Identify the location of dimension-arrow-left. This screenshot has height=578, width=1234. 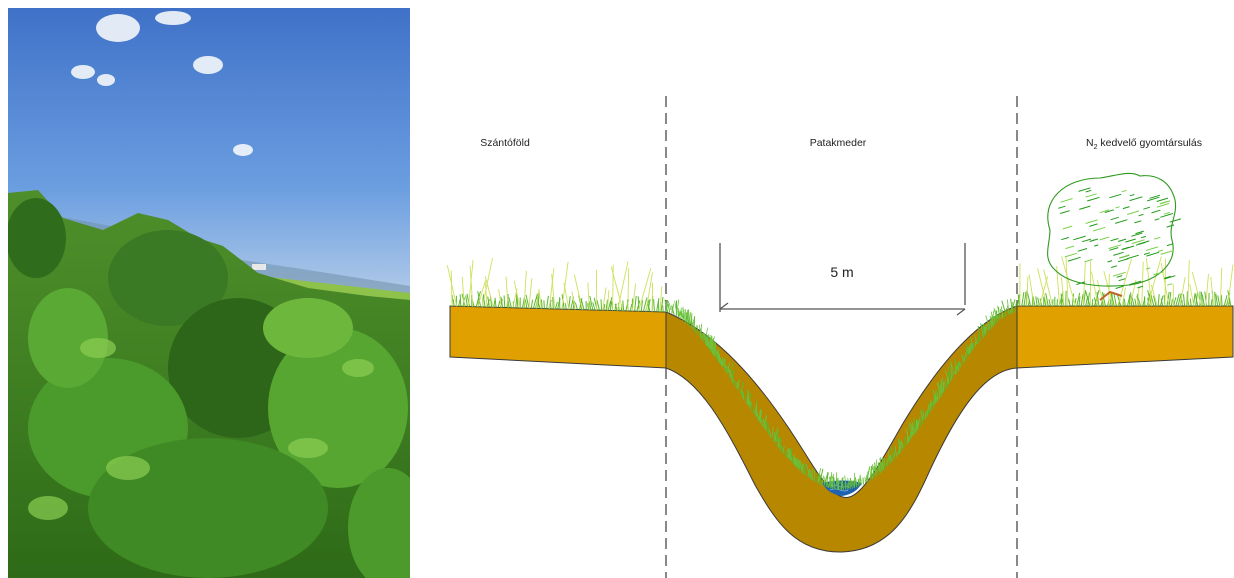
(724, 306).